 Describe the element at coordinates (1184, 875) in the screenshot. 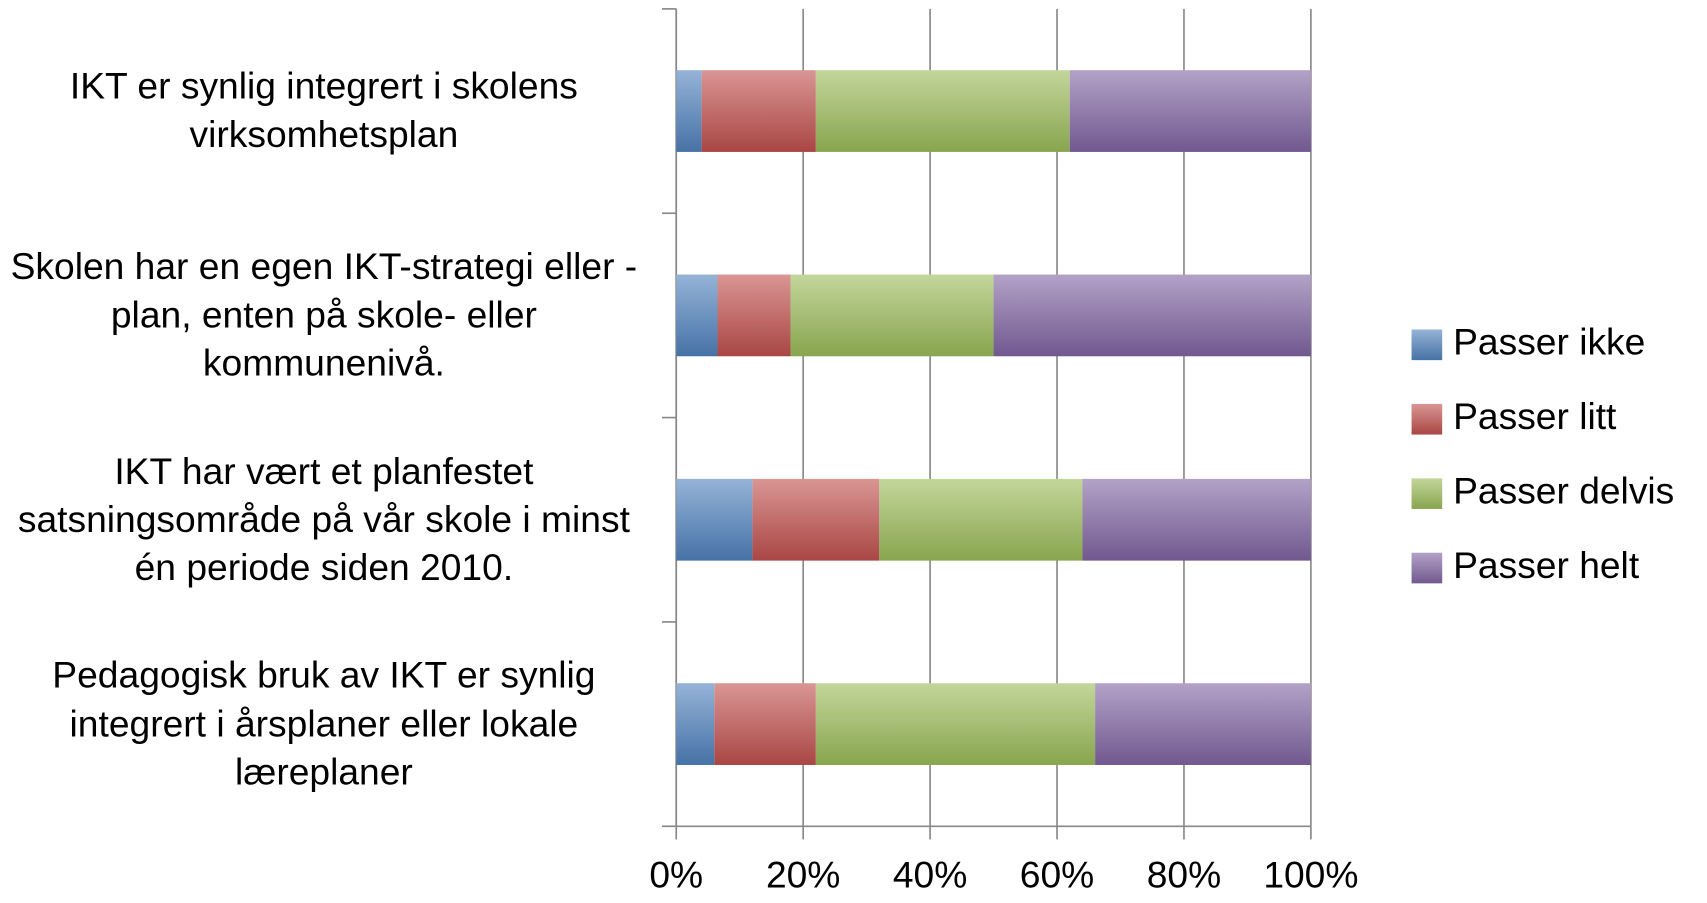

I see `x-tick-label: 80%` at that location.